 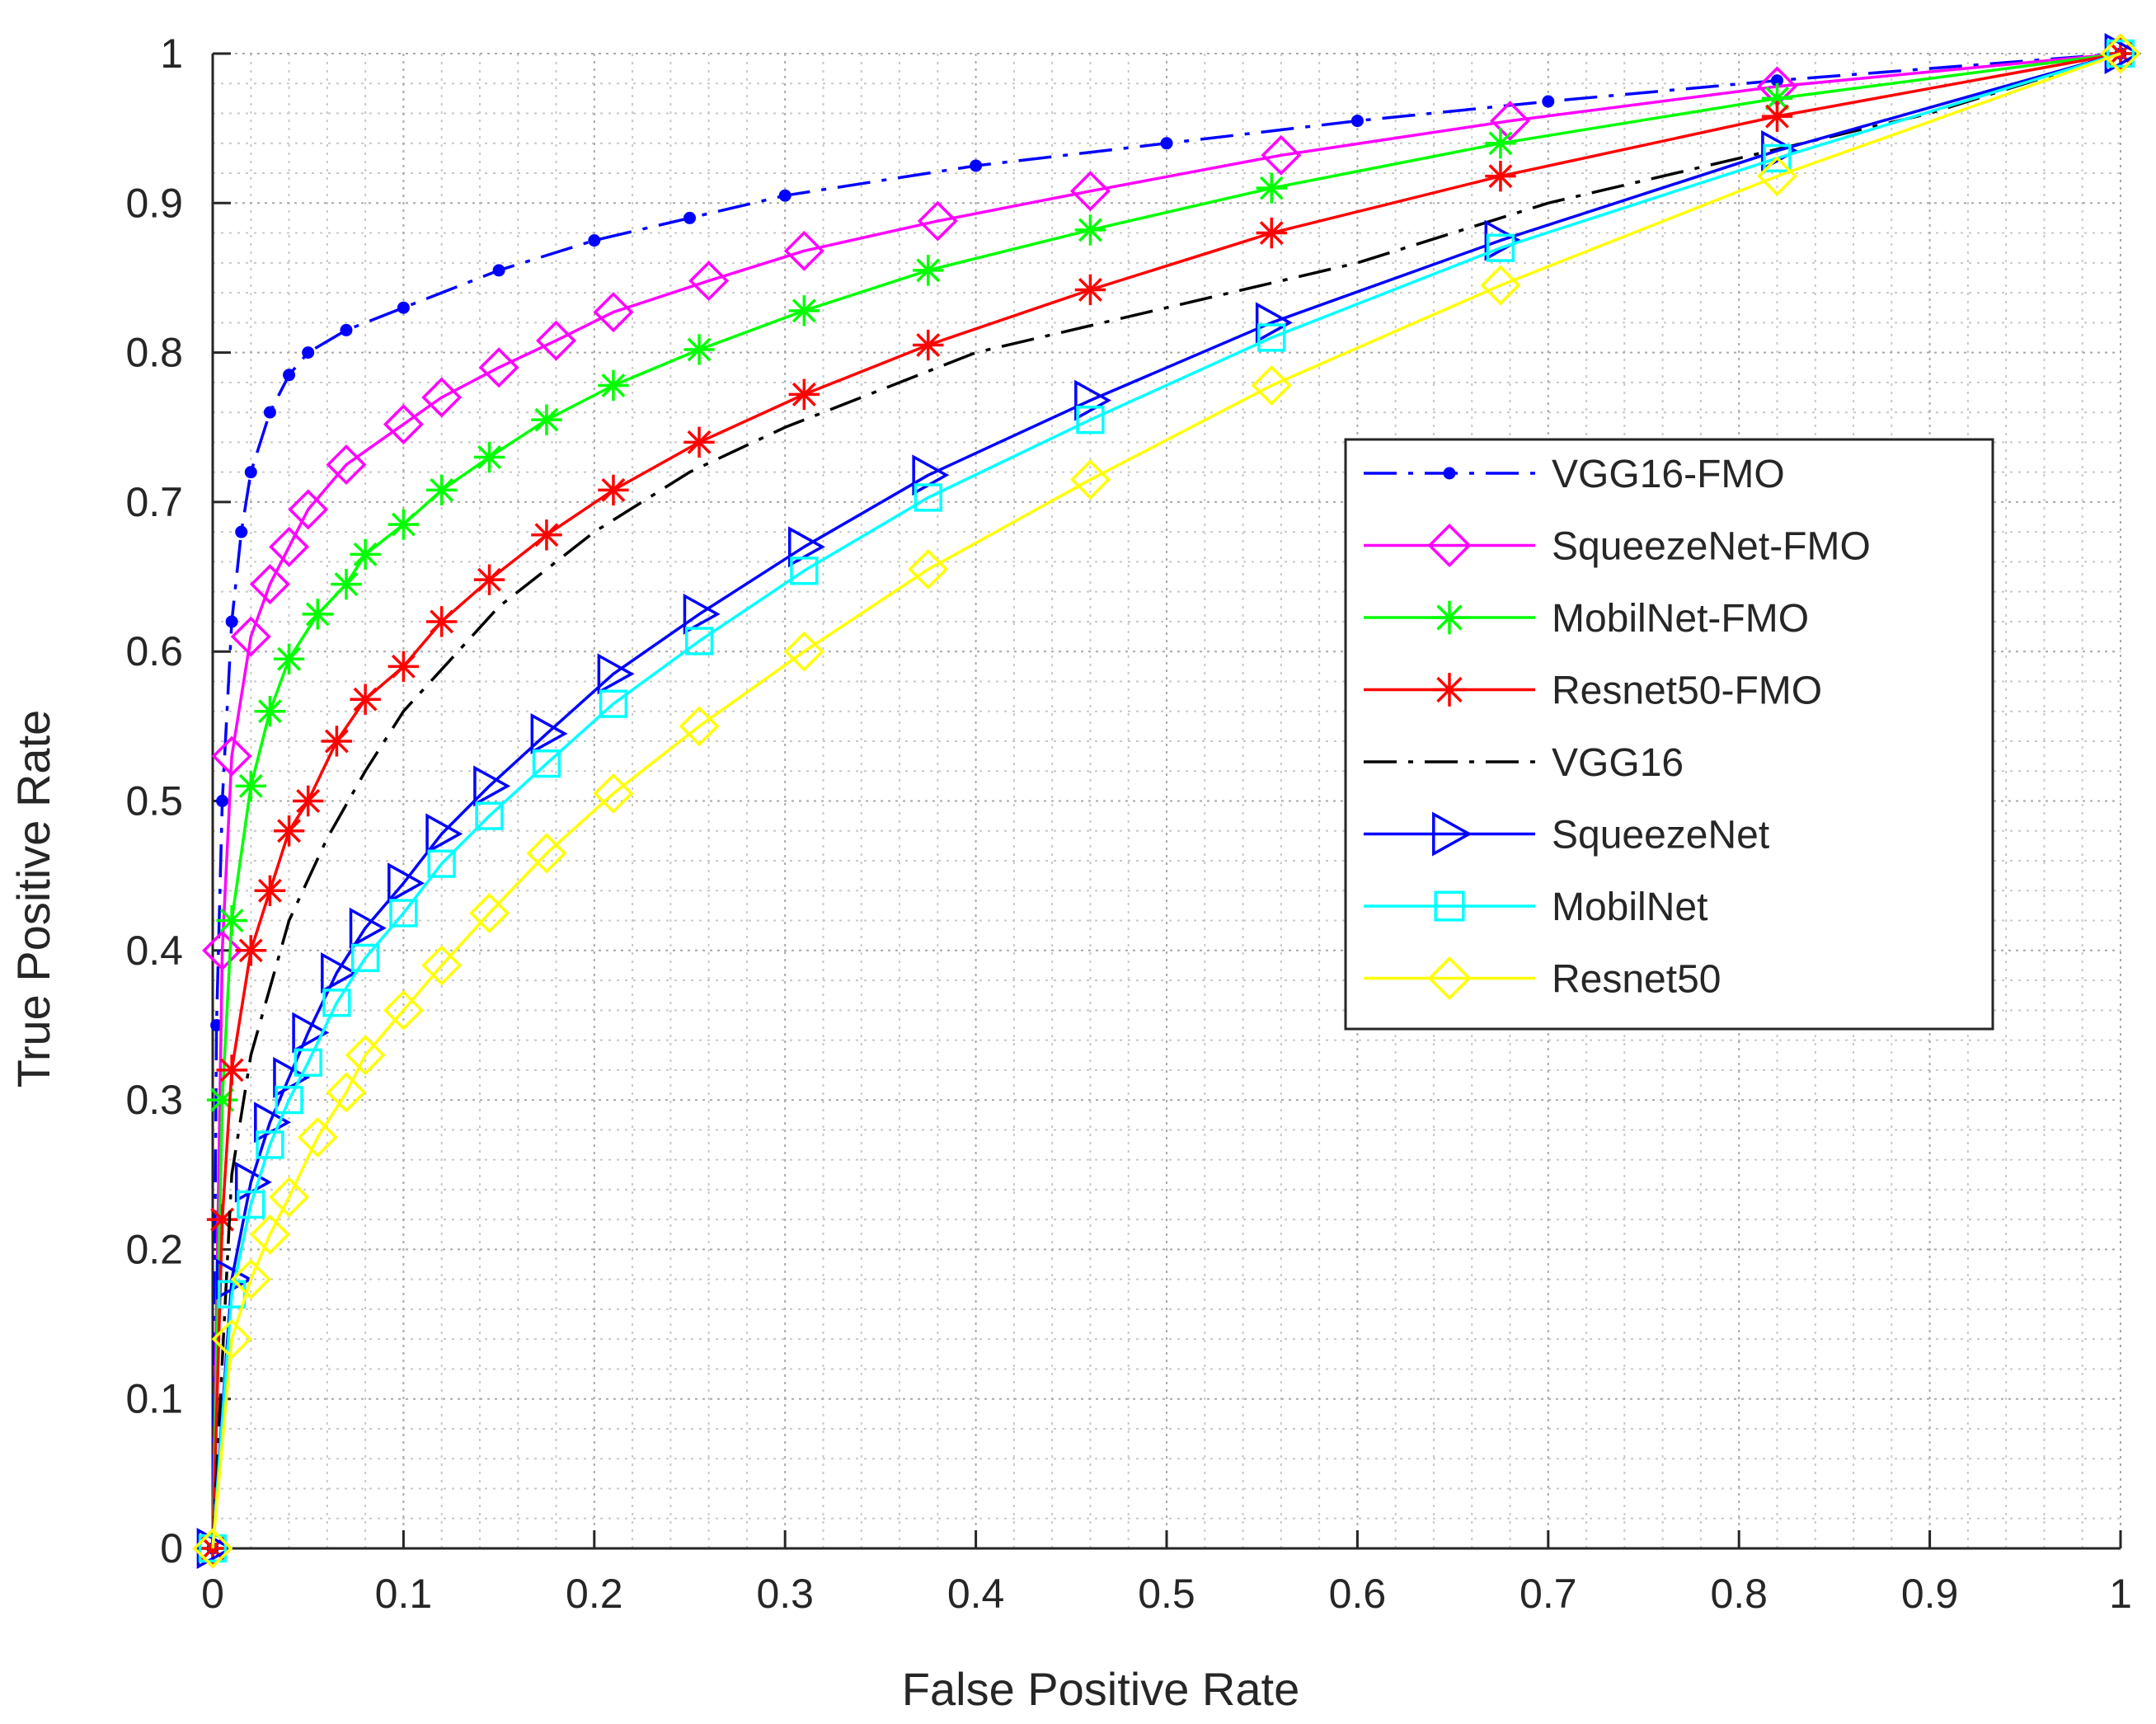 What do you see at coordinates (154, 1399) in the screenshot?
I see `y-tick-label: 0.1` at bounding box center [154, 1399].